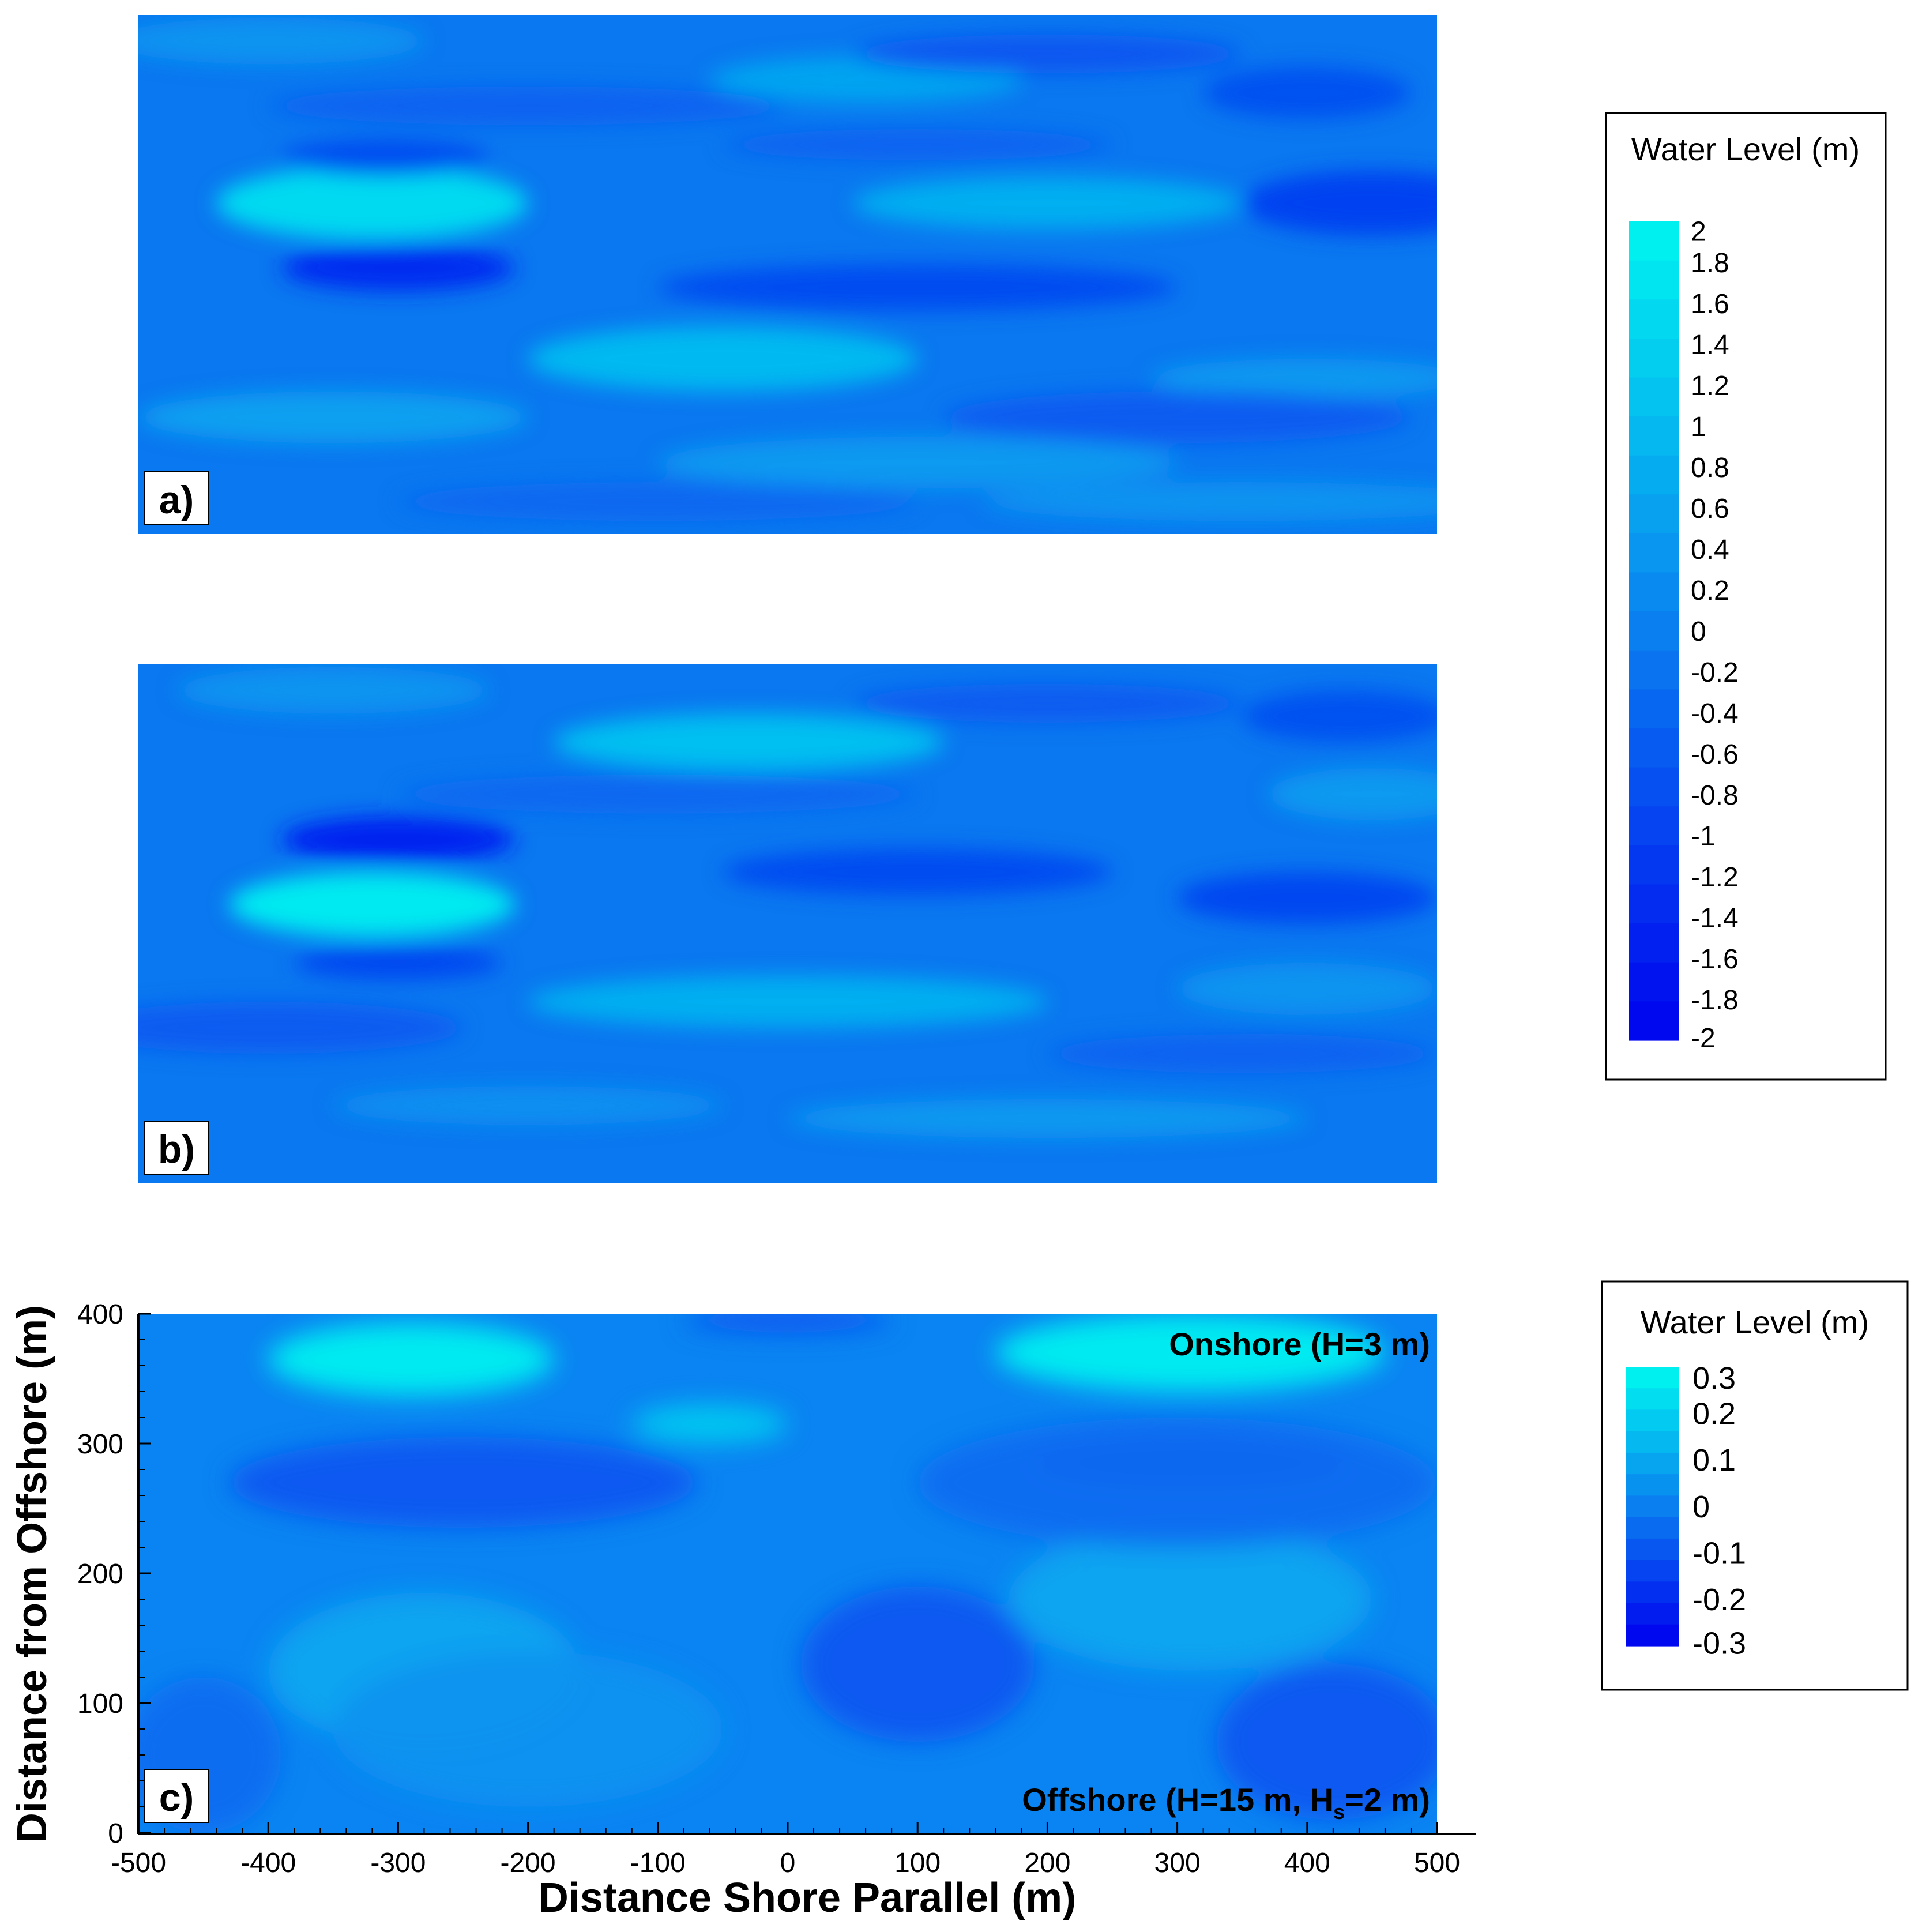  I want to click on colorbar-tick-label: -0.3, so click(1719, 1643).